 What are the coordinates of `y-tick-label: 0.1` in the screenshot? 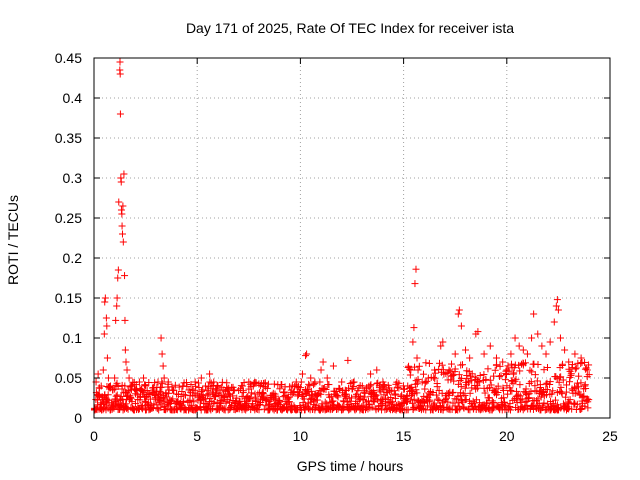 It's located at (73, 338).